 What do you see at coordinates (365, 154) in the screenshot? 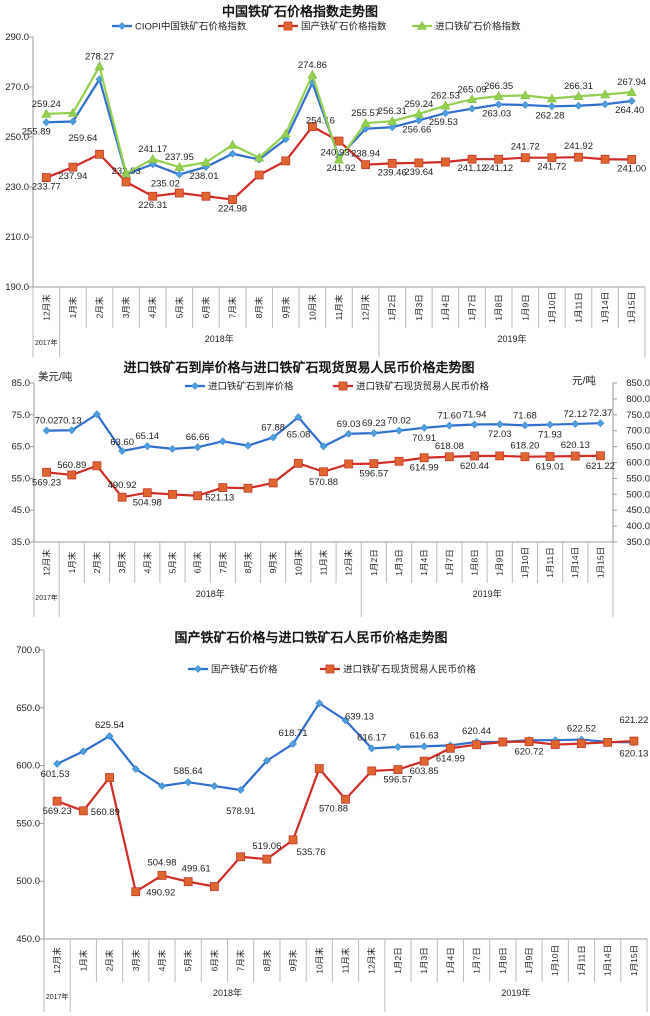
I see `data-label: 238.94` at bounding box center [365, 154].